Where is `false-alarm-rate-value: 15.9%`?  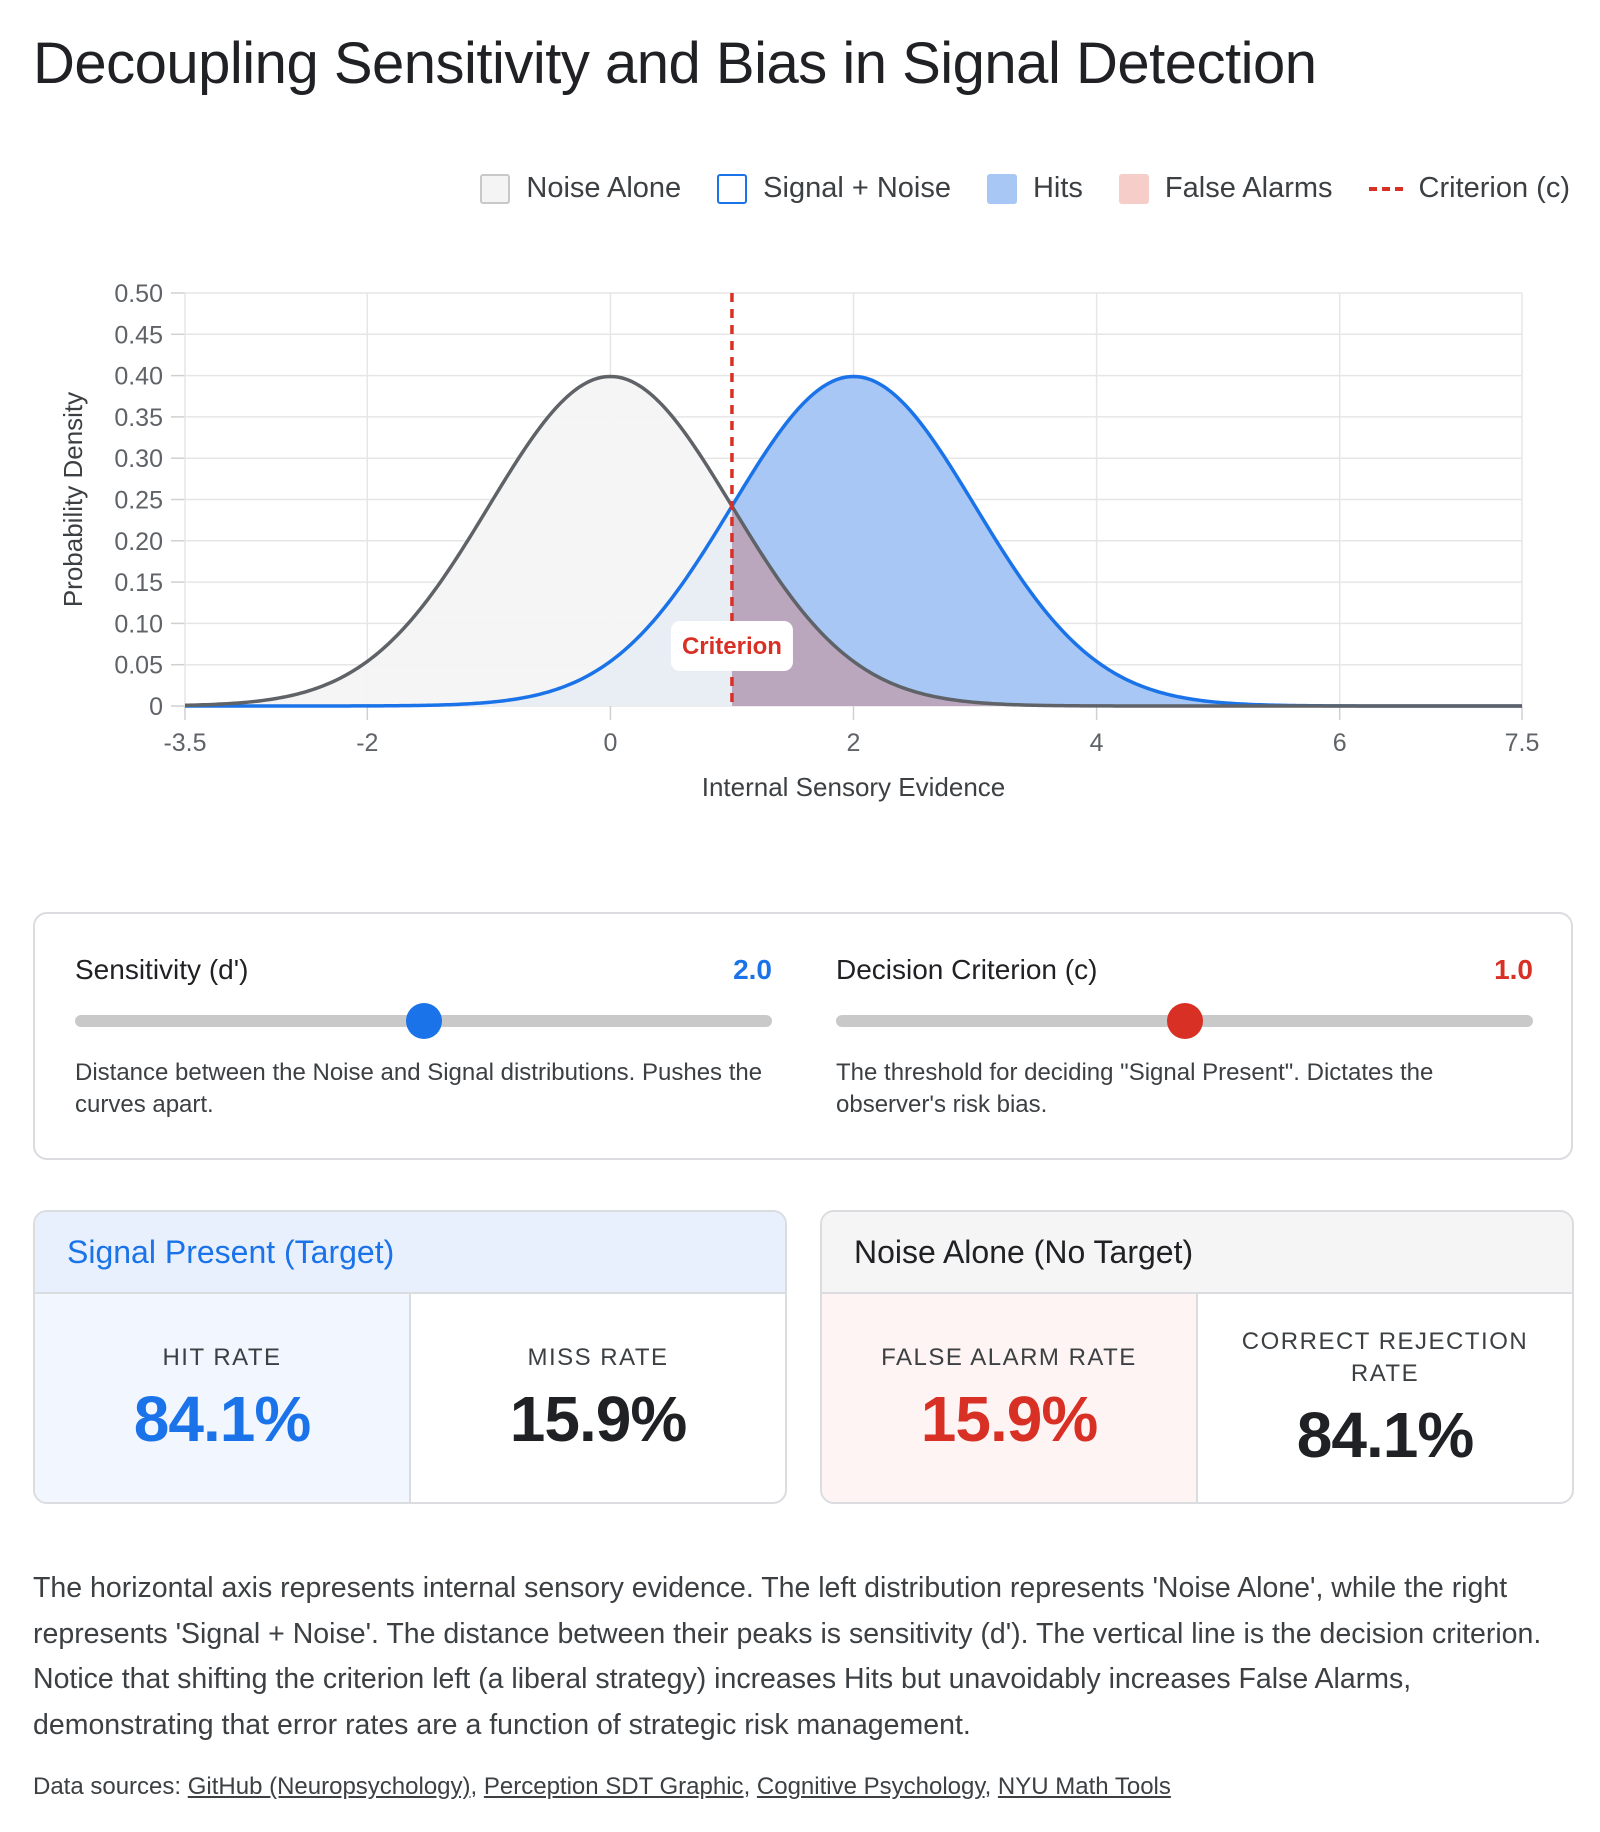 false-alarm-rate-value: 15.9% is located at coordinates (1009, 1419).